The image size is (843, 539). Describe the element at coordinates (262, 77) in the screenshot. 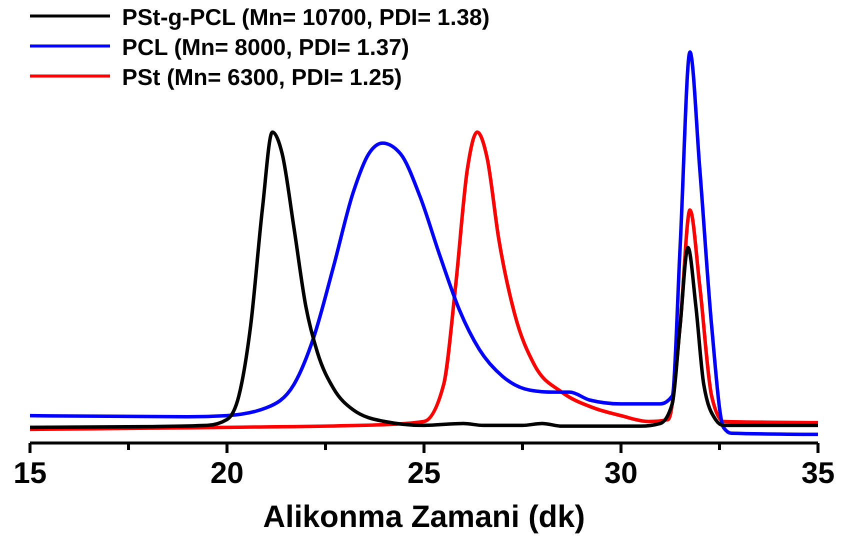

I see `legend-label: PSt (Mn= 6300, PDI= 1.25)` at that location.